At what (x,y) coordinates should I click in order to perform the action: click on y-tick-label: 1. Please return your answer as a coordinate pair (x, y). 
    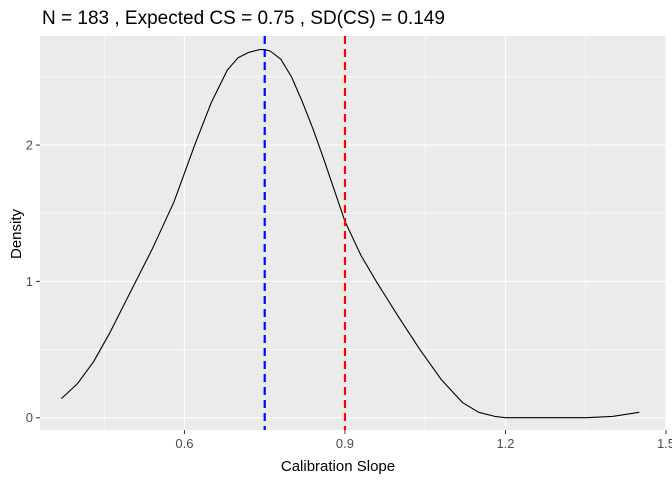
    Looking at the image, I should click on (29, 281).